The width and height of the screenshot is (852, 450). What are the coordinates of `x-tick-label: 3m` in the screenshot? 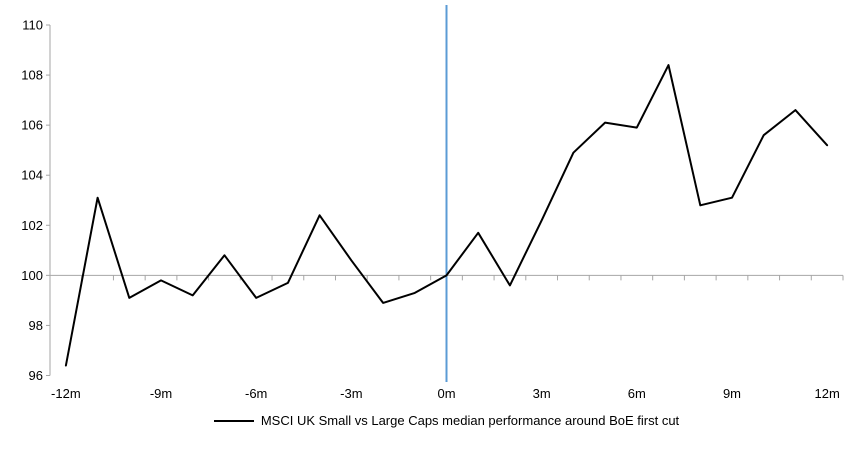 It's located at (542, 393).